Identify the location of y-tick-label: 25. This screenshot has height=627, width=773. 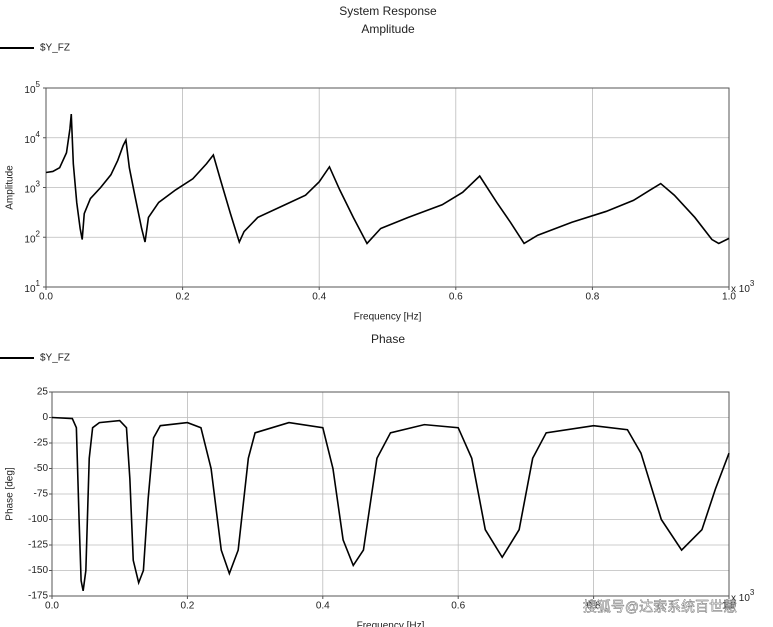
(43, 392).